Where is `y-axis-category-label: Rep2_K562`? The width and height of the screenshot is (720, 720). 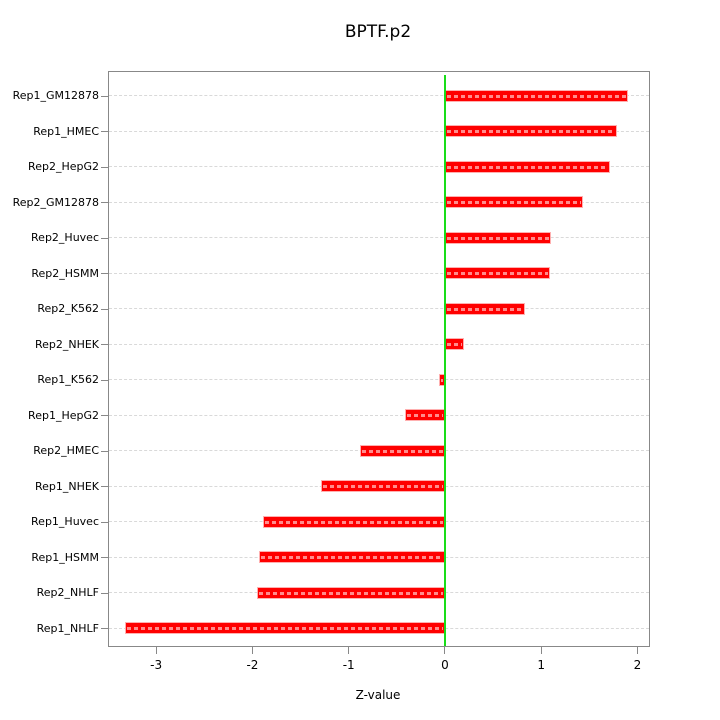 y-axis-category-label: Rep2_K562 is located at coordinates (68, 309).